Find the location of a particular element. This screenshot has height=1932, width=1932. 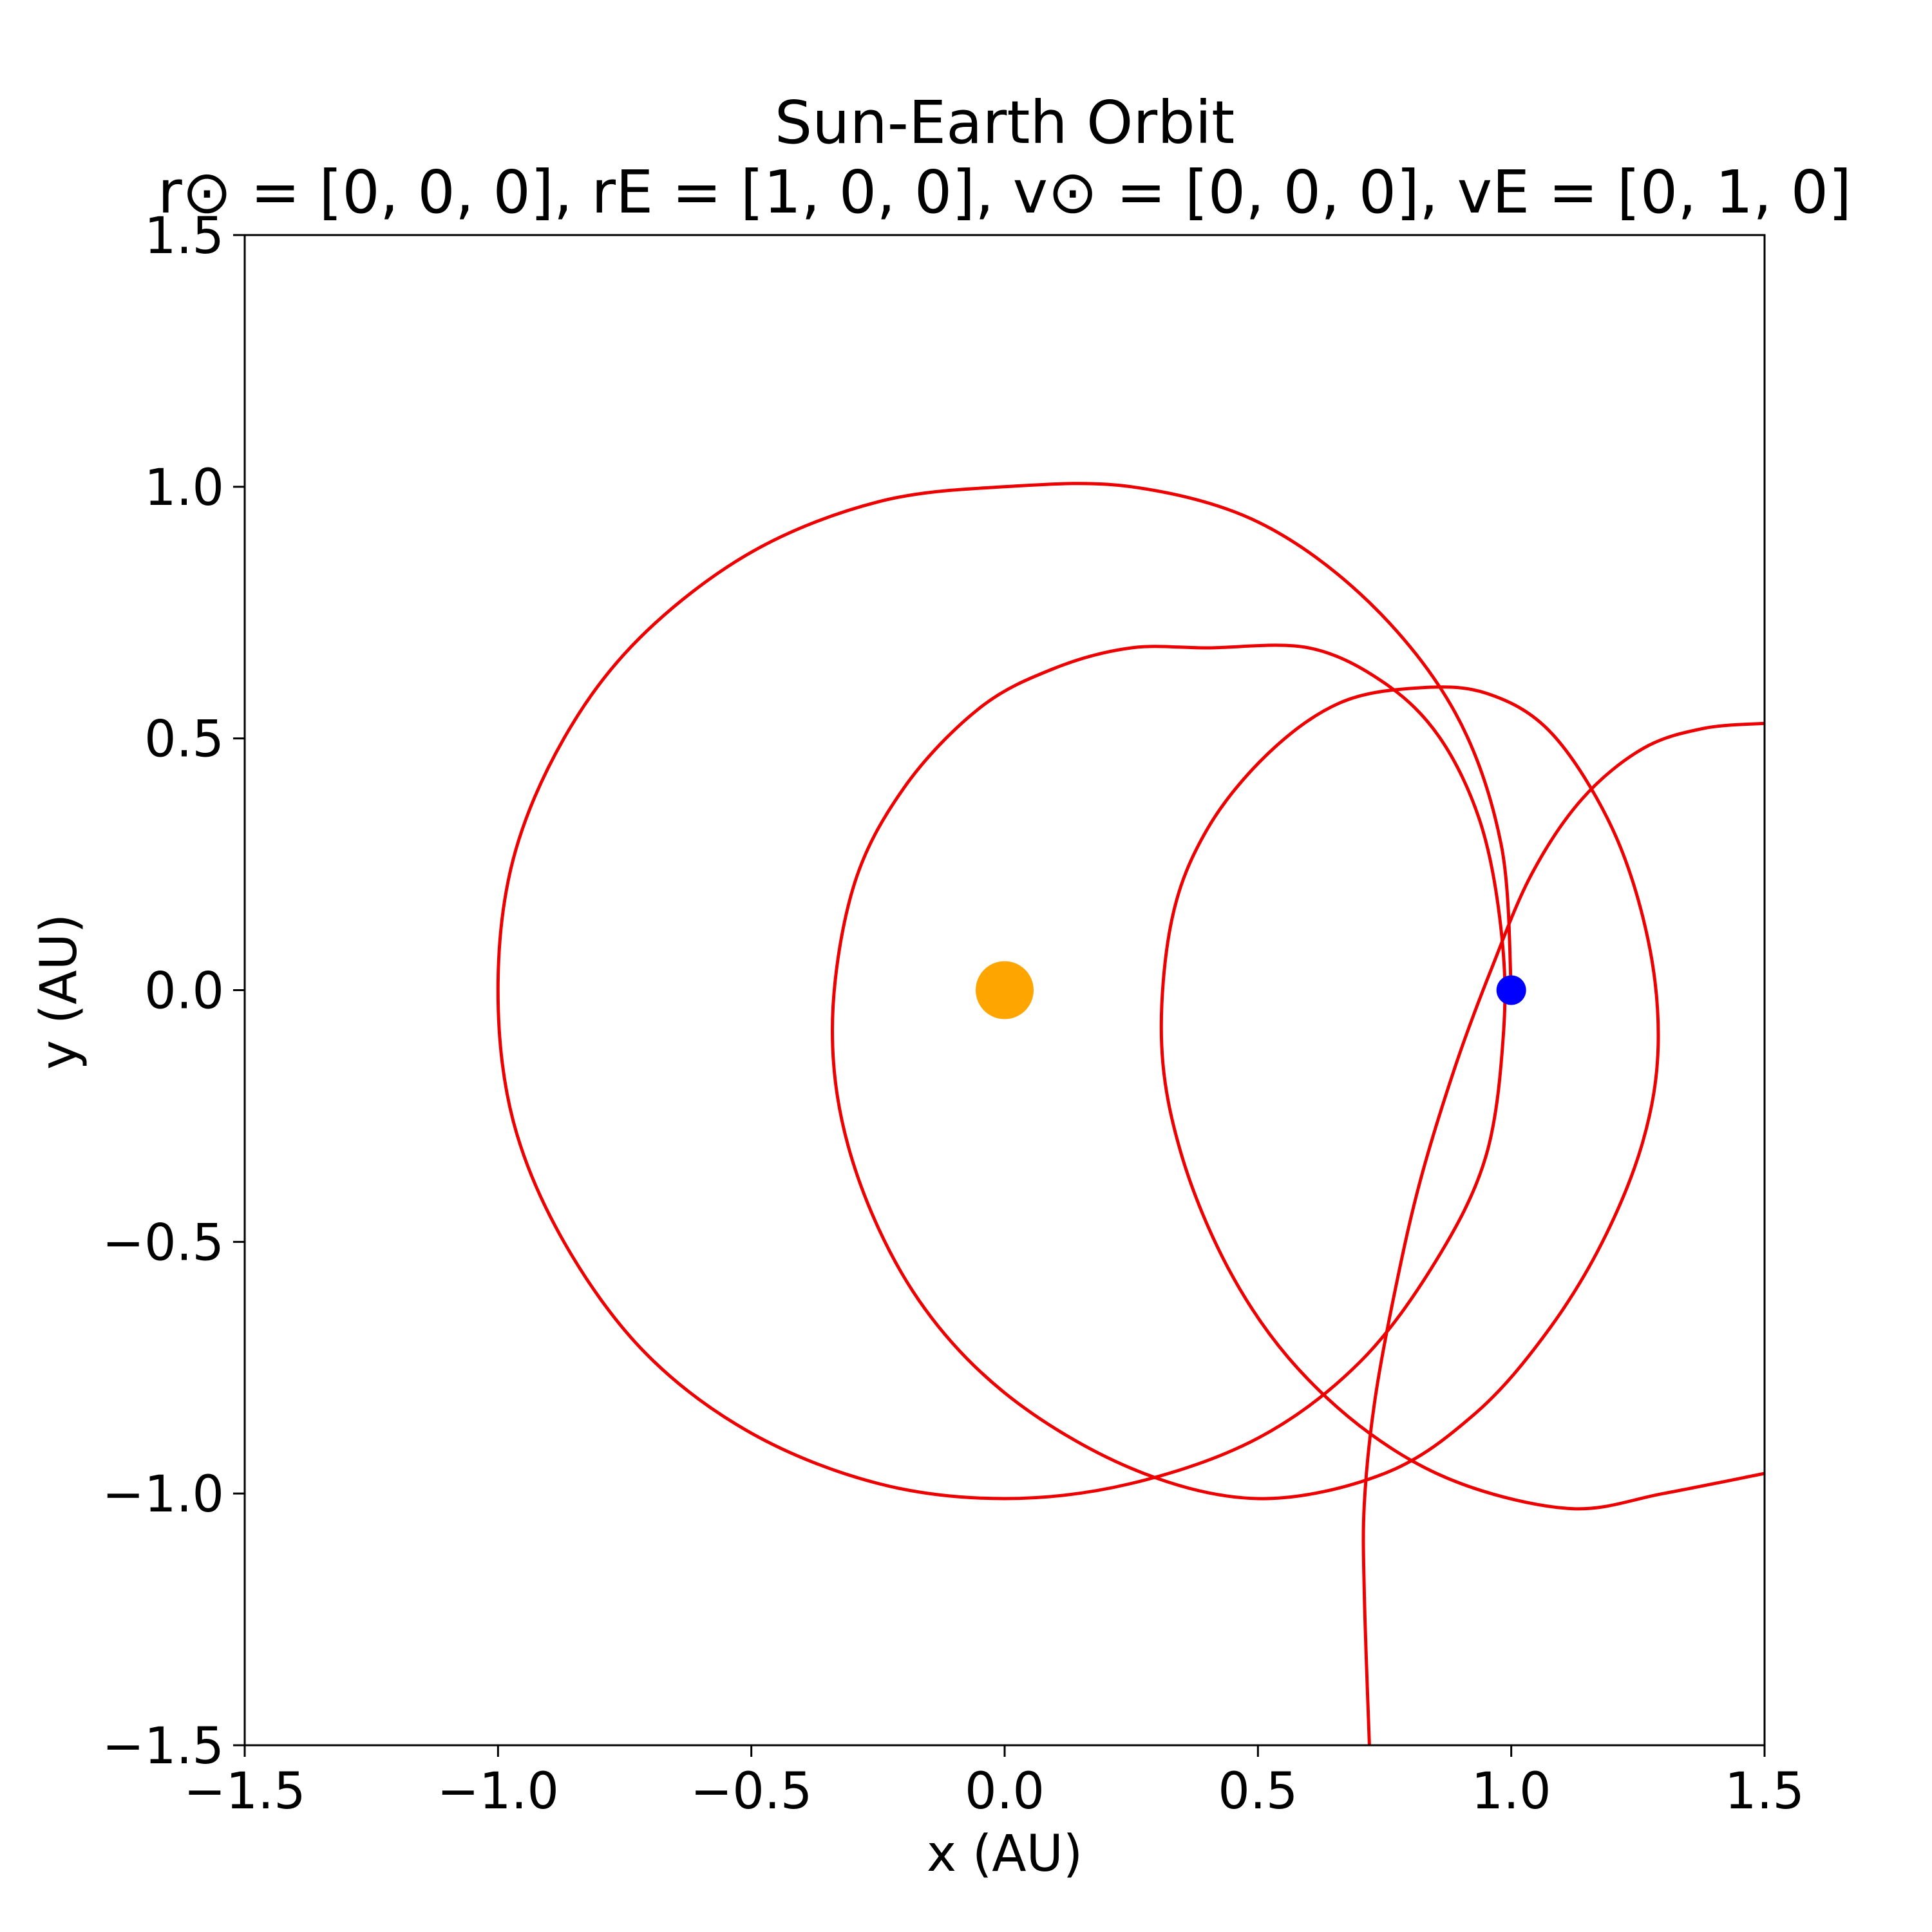

x-tick-label: −0.5 is located at coordinates (751, 1792).